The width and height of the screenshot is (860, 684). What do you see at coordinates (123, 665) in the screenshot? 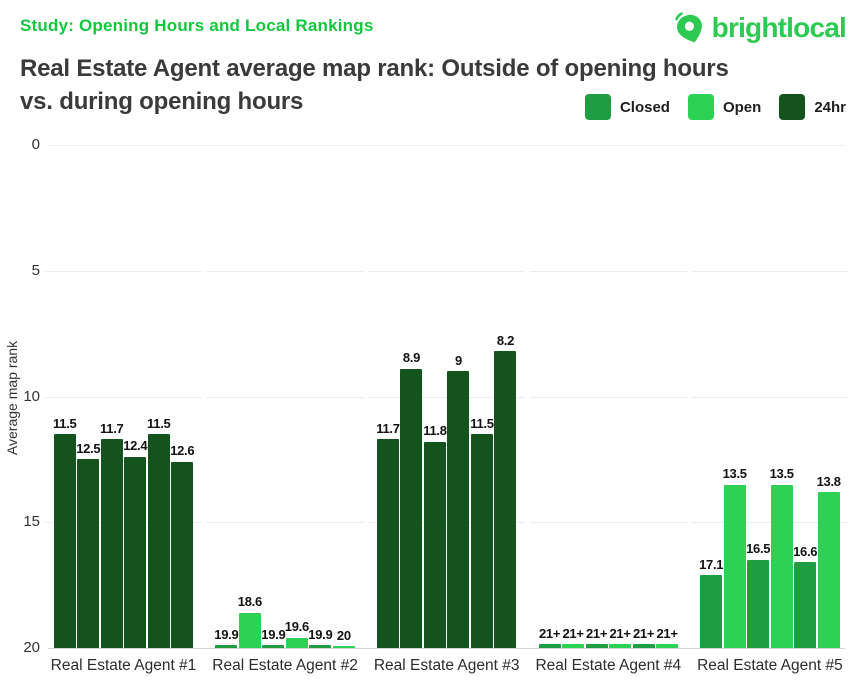
I see `x-category-label: Real Estate Agent #1` at bounding box center [123, 665].